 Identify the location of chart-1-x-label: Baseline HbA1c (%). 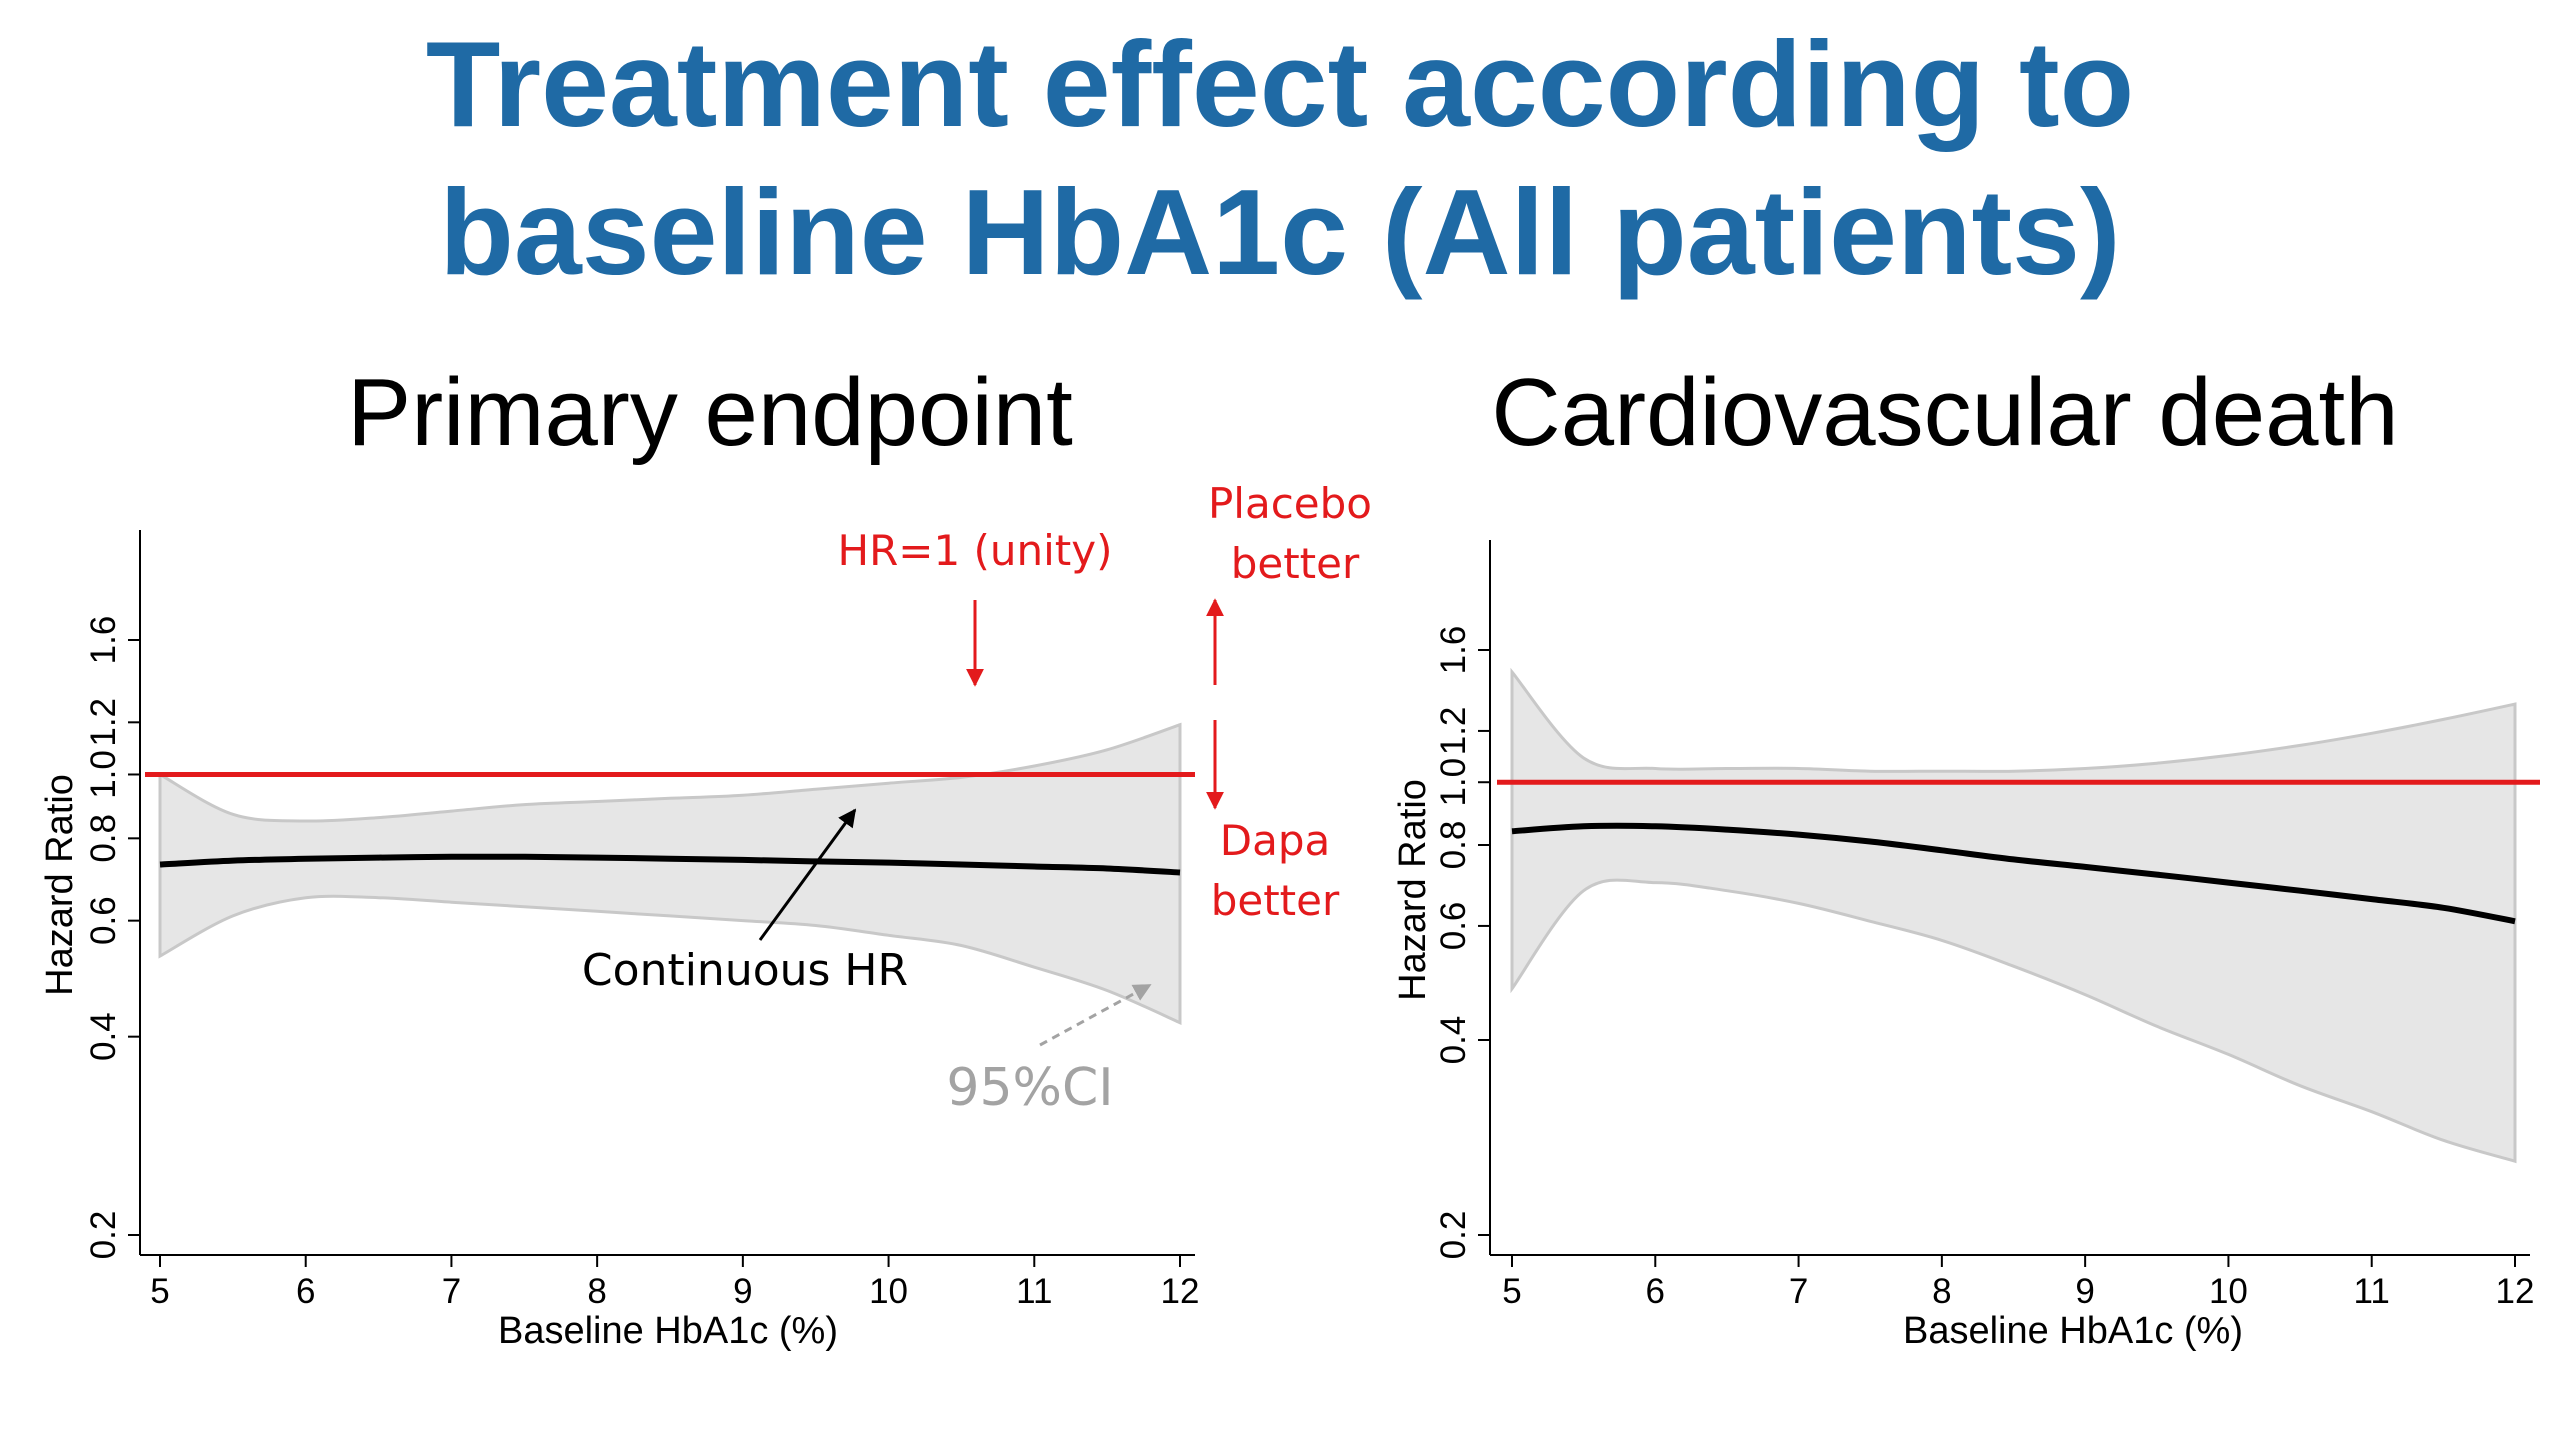
(668, 1331).